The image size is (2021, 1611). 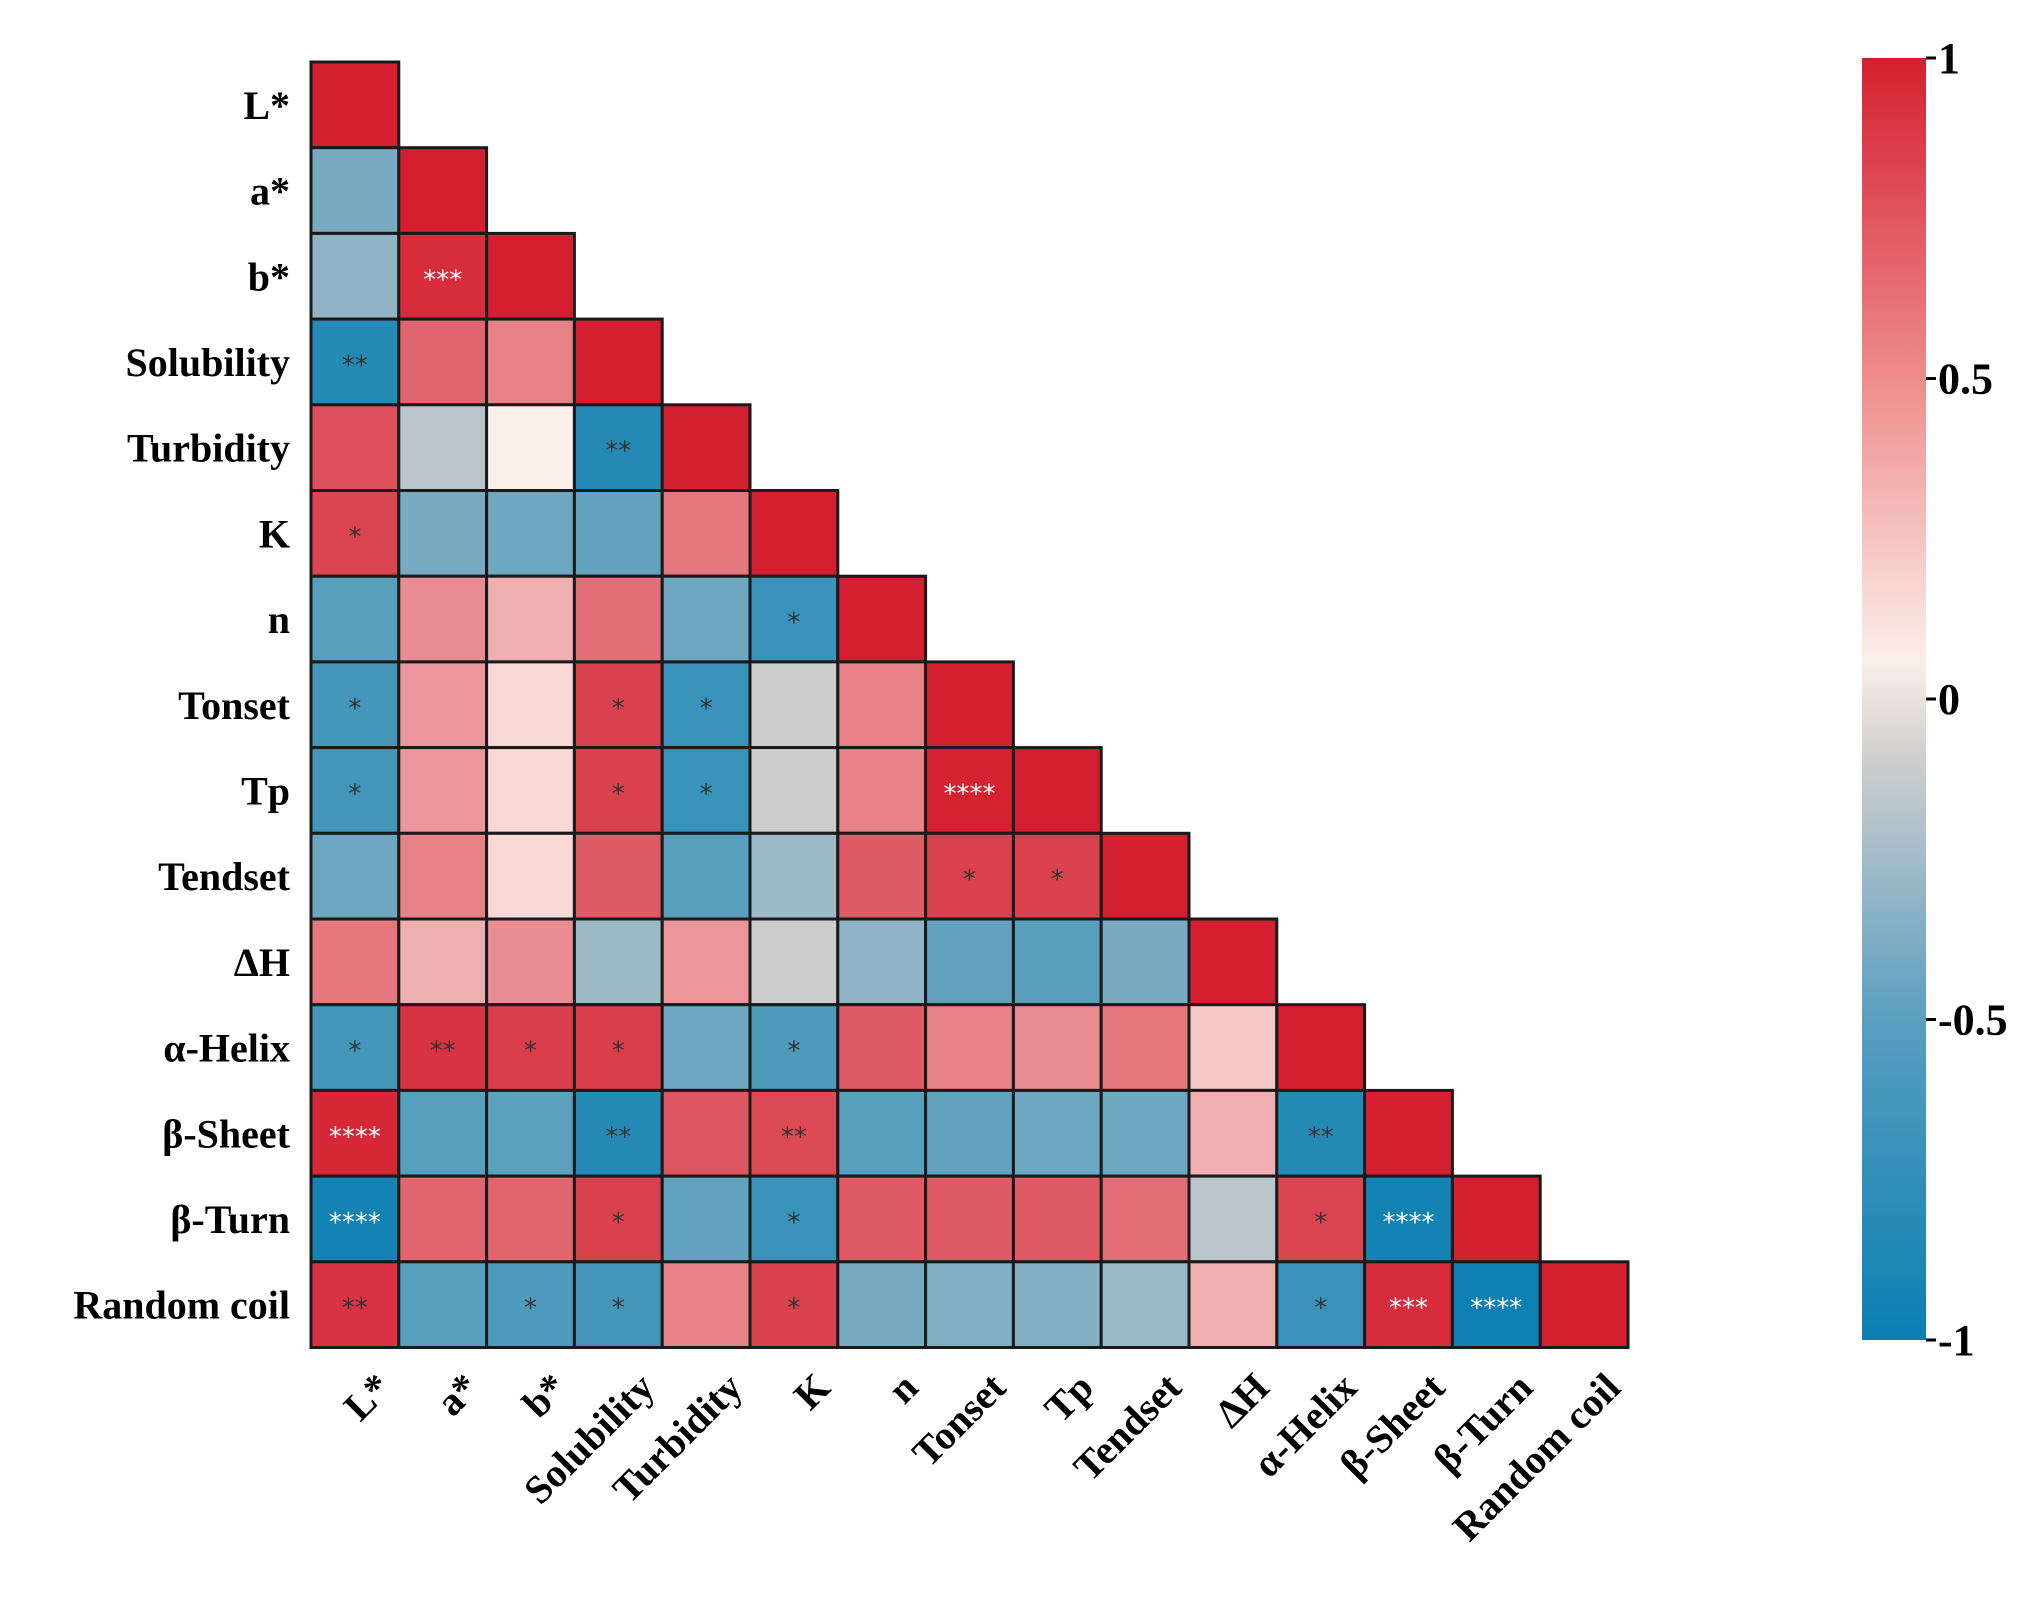 I want to click on y-tick-label: L*, so click(x=266, y=105).